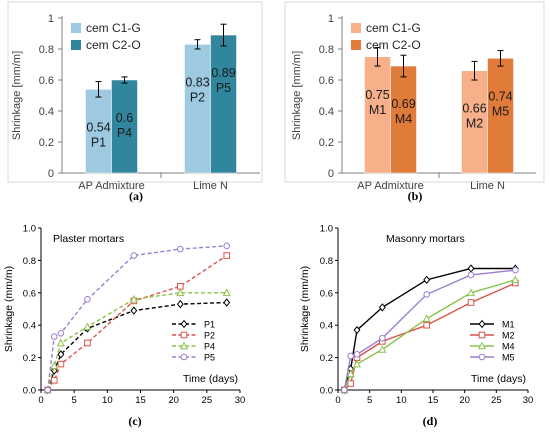  Describe the element at coordinates (496, 400) in the screenshot. I see `x-tick-label: 25` at that location.